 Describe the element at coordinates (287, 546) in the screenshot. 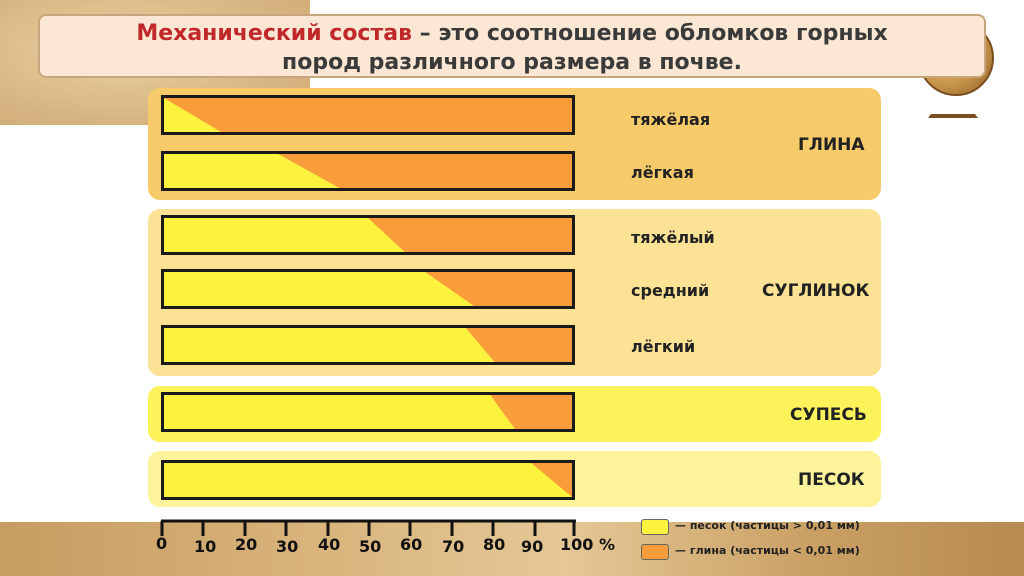

I see `axis-tick-label-30: 30` at that location.